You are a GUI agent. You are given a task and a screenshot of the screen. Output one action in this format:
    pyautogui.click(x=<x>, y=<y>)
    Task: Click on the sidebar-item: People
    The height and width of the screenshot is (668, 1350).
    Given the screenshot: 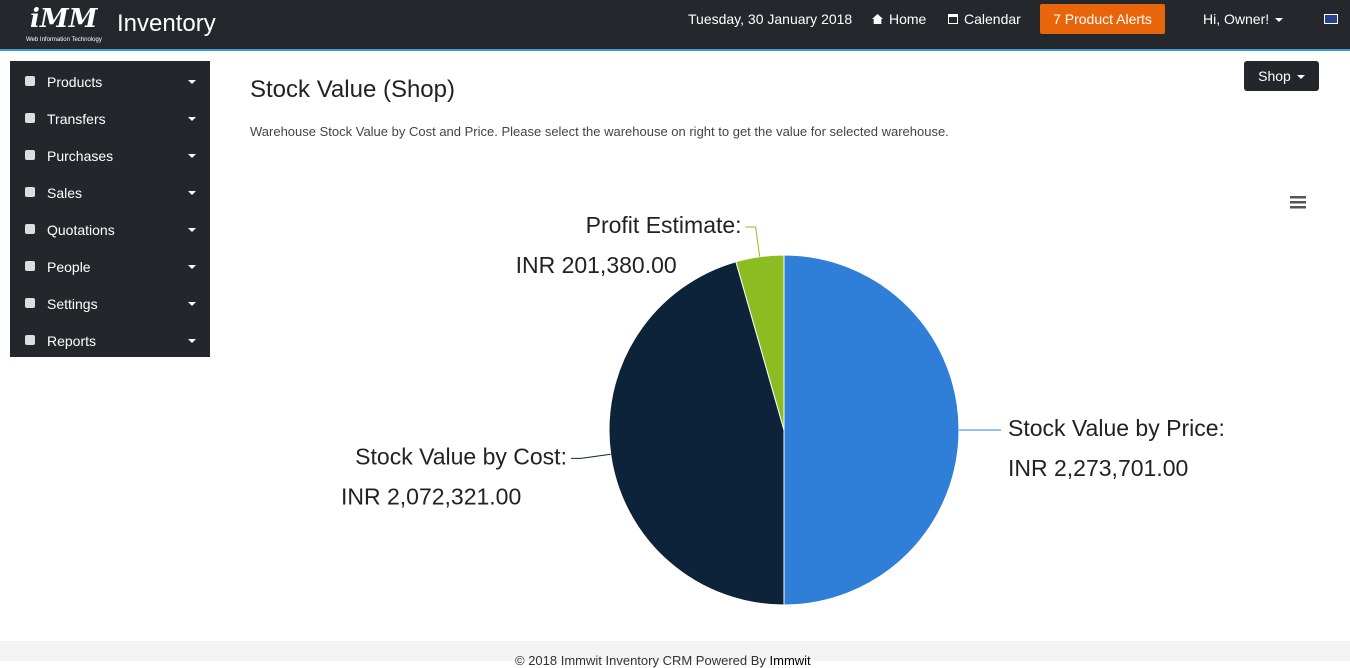 What is the action you would take?
    pyautogui.click(x=110, y=266)
    